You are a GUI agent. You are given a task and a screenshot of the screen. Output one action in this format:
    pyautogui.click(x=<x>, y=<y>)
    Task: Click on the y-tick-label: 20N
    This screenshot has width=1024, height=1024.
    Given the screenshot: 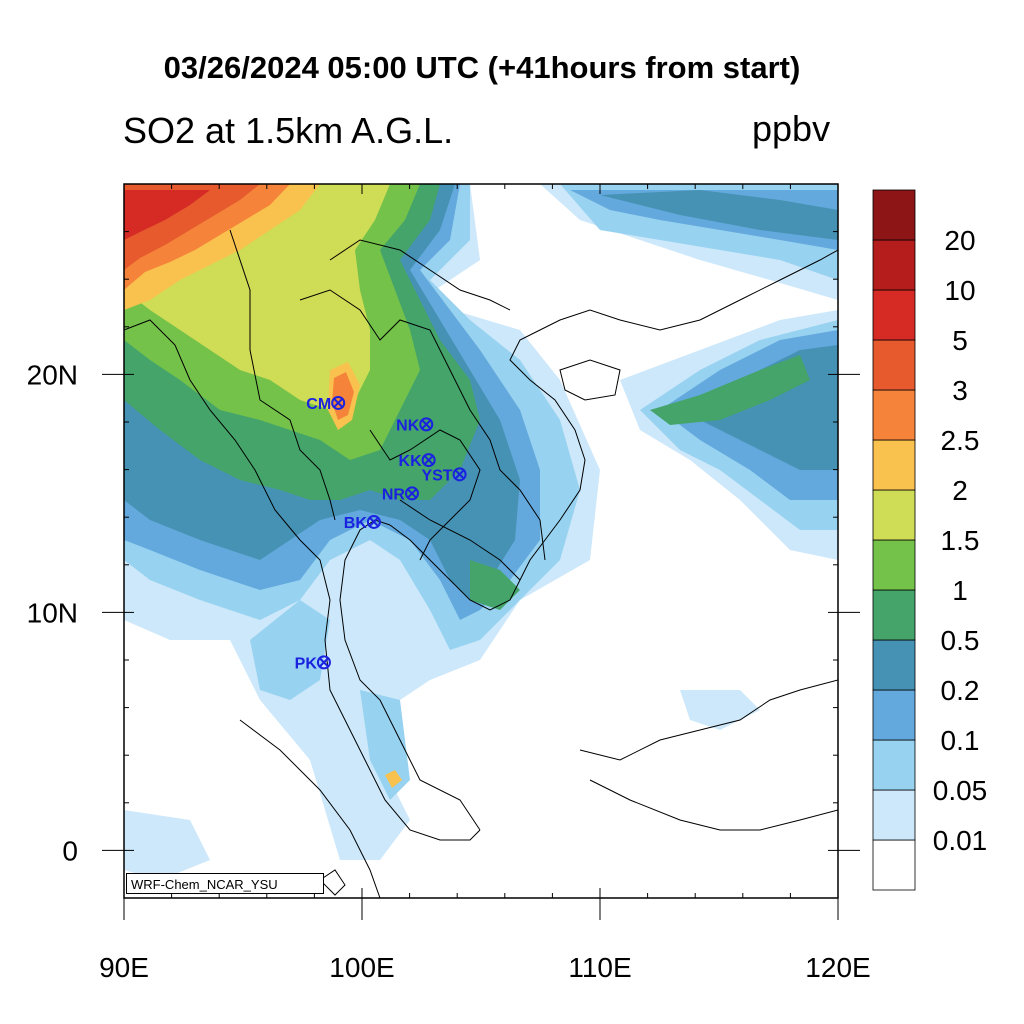 What is the action you would take?
    pyautogui.click(x=52, y=374)
    